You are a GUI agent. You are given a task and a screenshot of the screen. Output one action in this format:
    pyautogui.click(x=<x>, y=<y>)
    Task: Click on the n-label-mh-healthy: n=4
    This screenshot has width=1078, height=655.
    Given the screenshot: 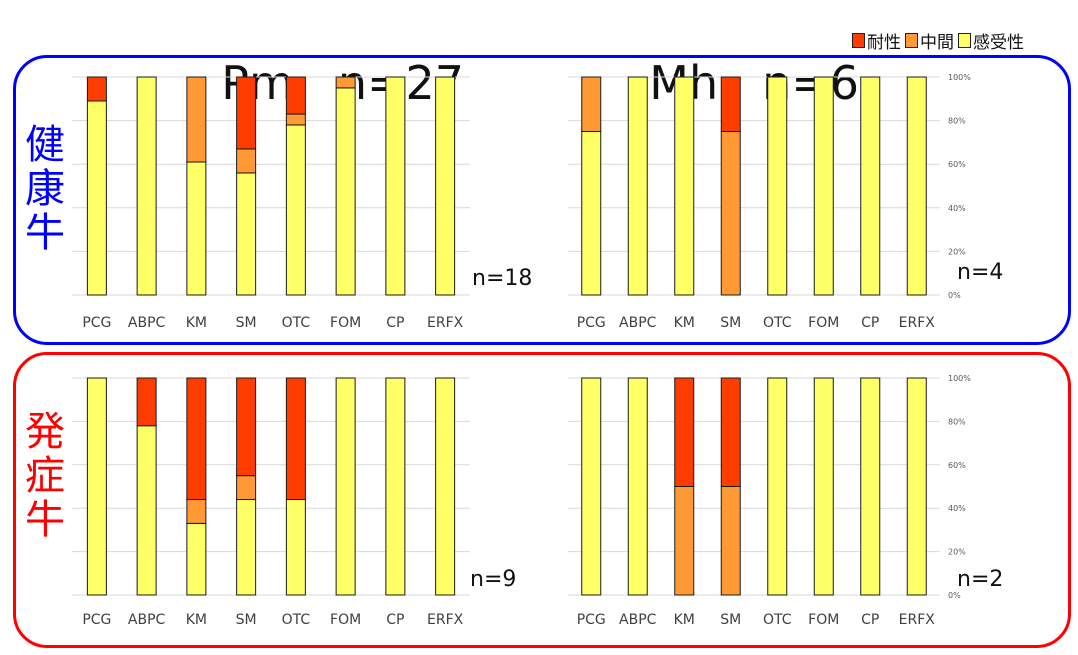 What is the action you would take?
    pyautogui.click(x=980, y=272)
    